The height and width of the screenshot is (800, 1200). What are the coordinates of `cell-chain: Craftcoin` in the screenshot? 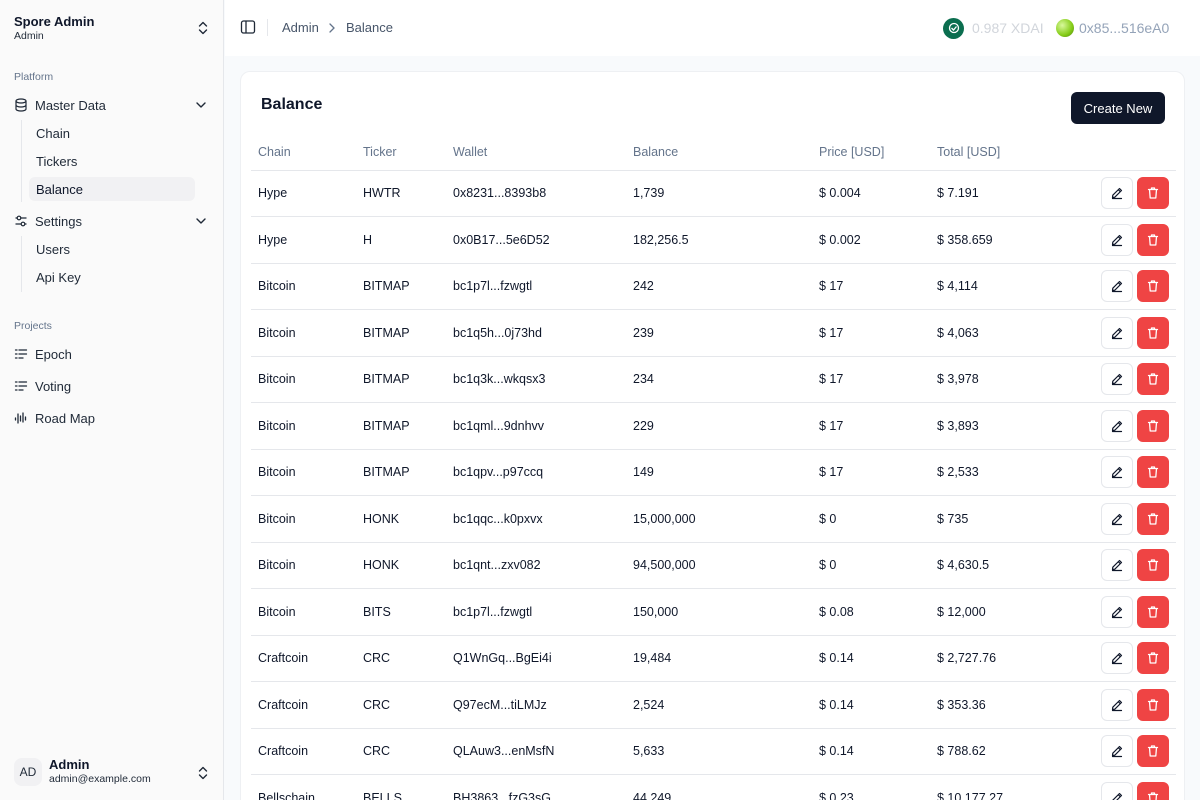 It's located at (303, 751).